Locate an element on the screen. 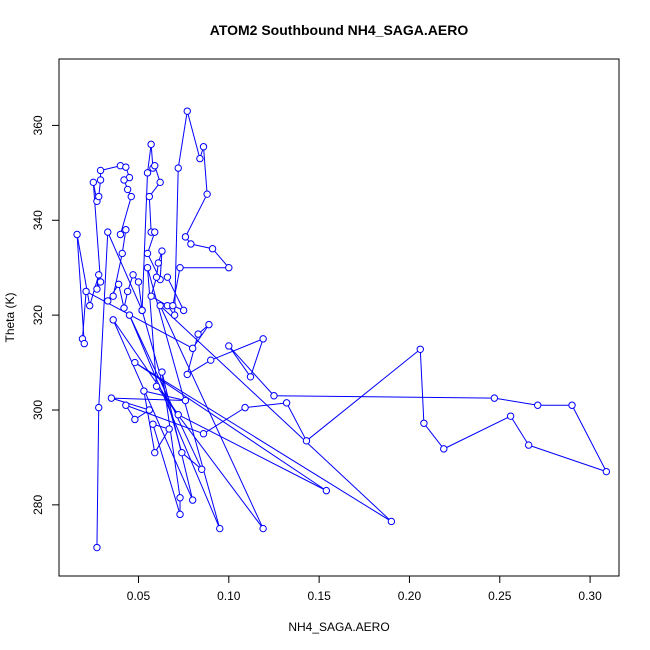 This screenshot has height=650, width=650. y-tick-label: 340 is located at coordinates (38, 220).